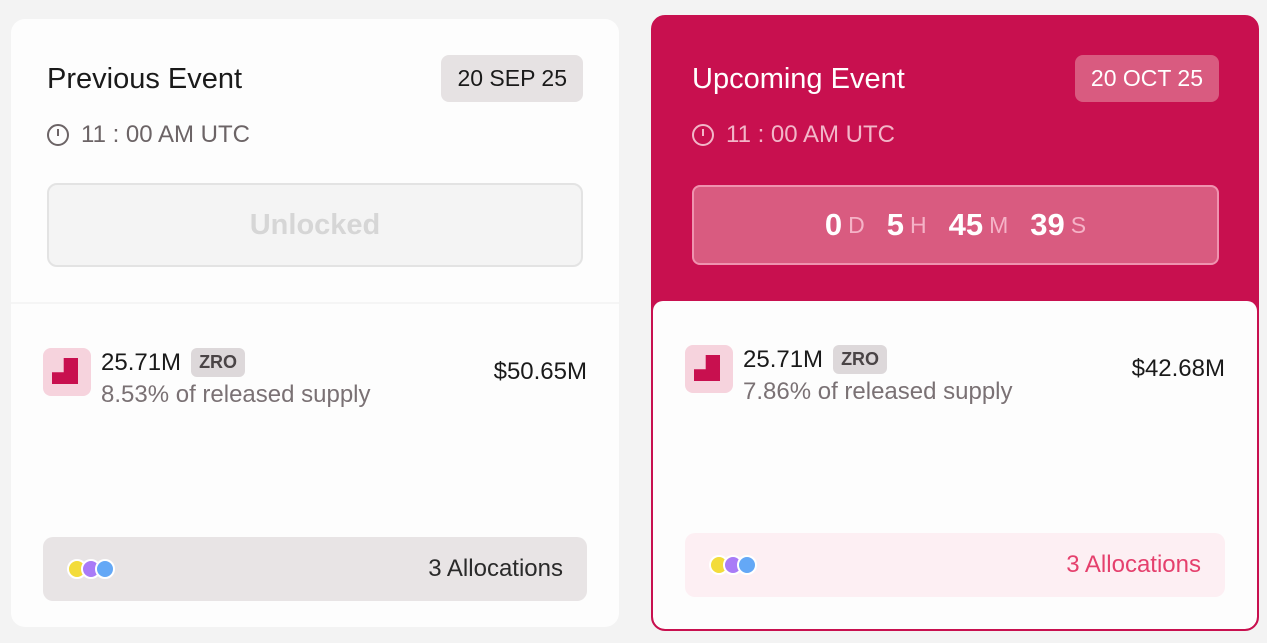  I want to click on seconds: 39, so click(1047, 224).